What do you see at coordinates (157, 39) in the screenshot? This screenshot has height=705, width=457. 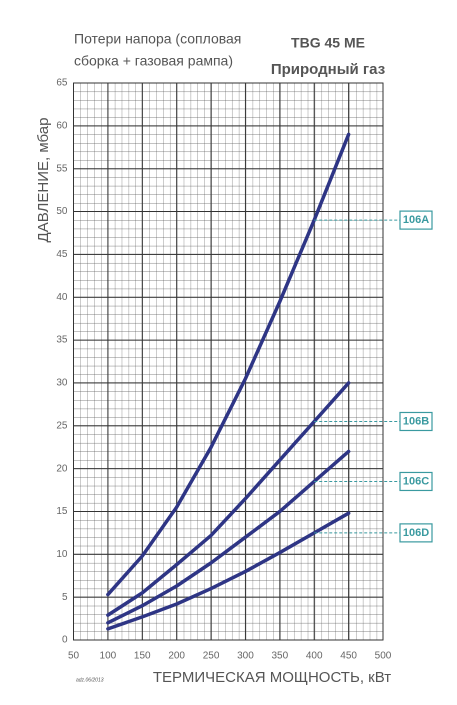 I see `subtitle: Потери напора (сопловая` at bounding box center [157, 39].